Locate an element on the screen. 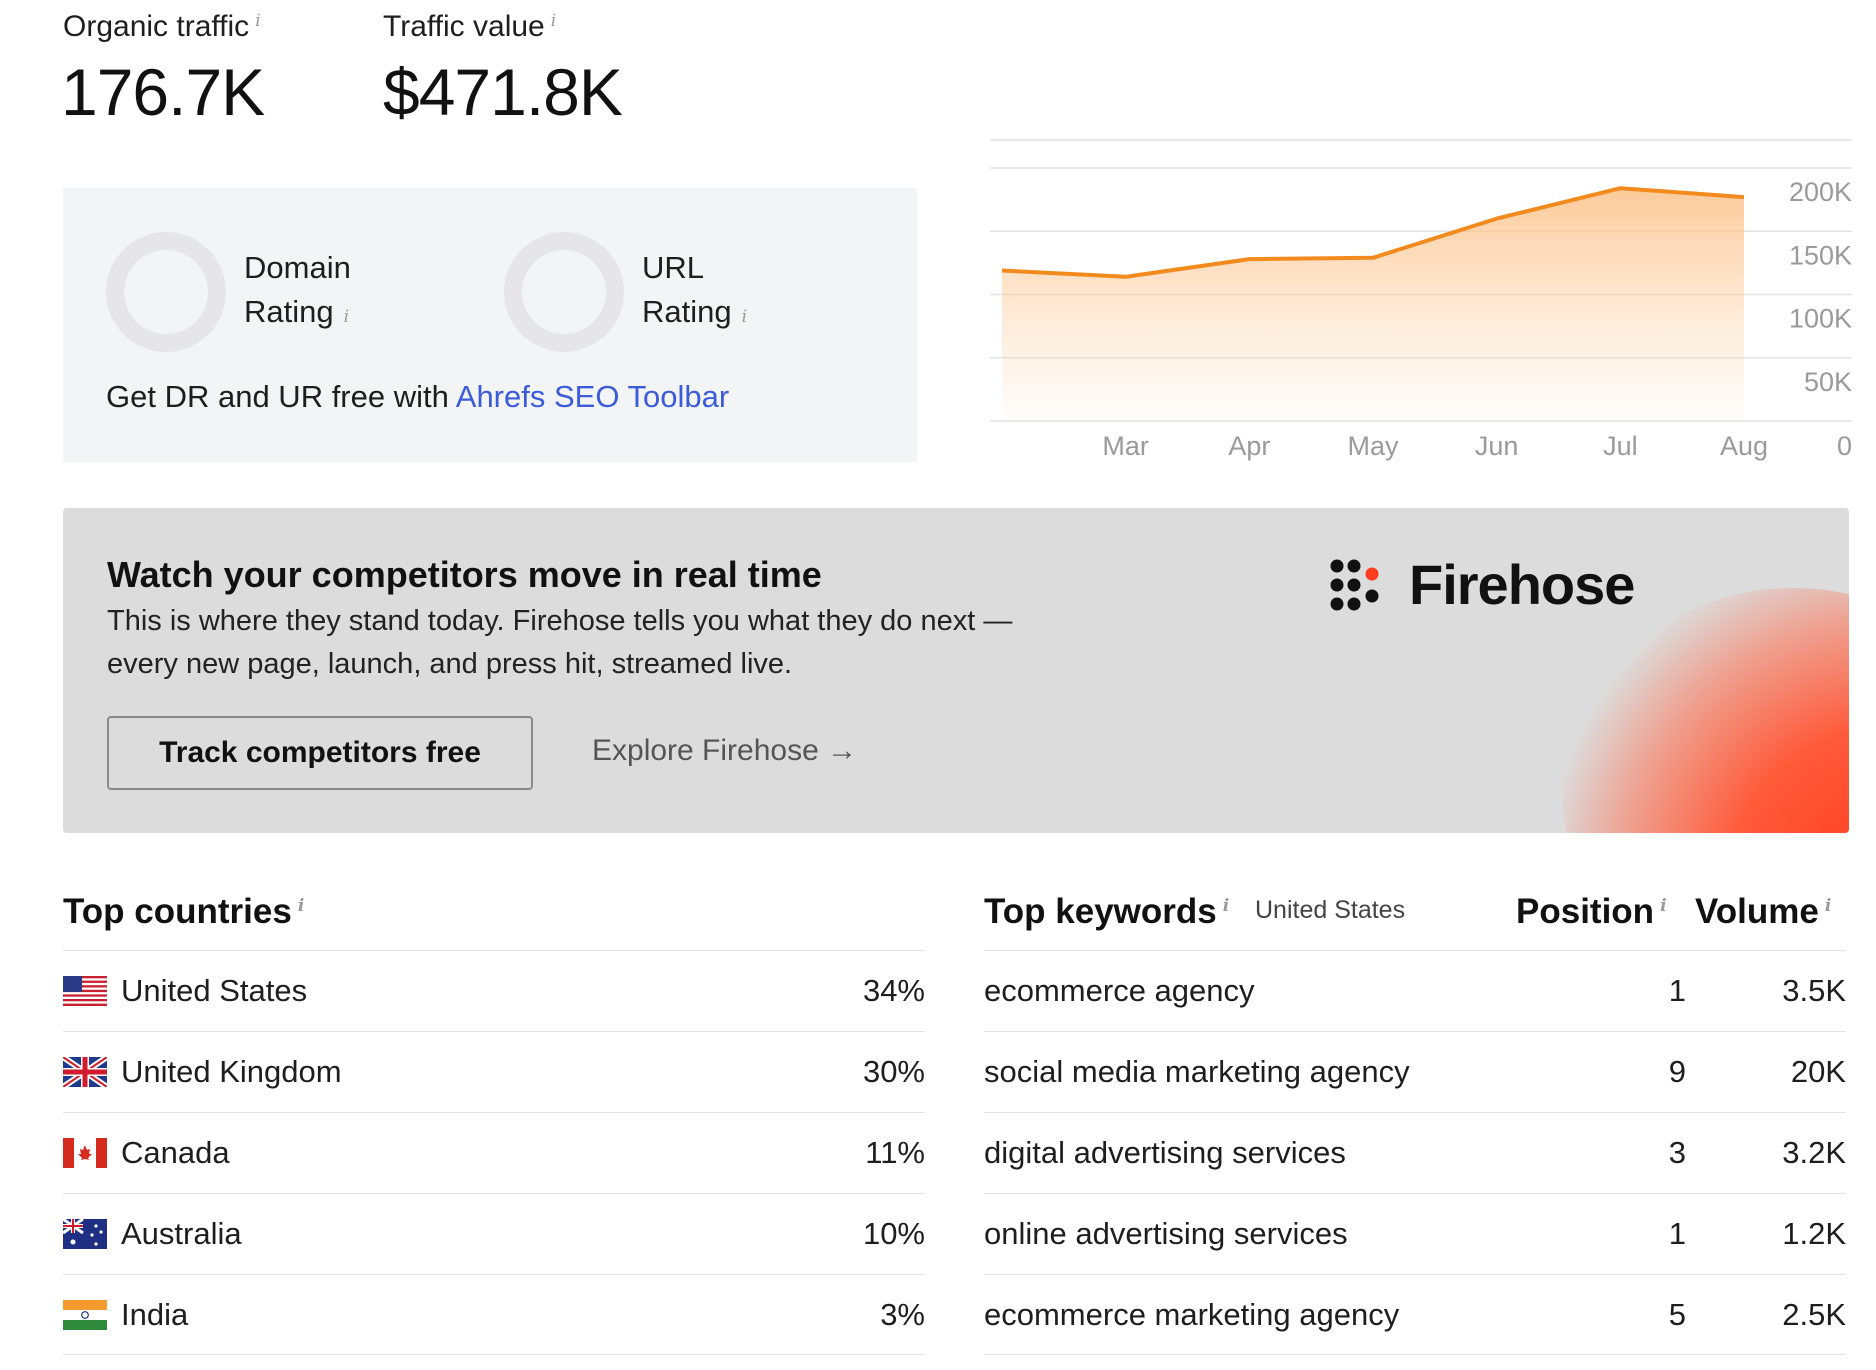 The image size is (1876, 1370). keyword-text: social media marketing agency is located at coordinates (1197, 1071).